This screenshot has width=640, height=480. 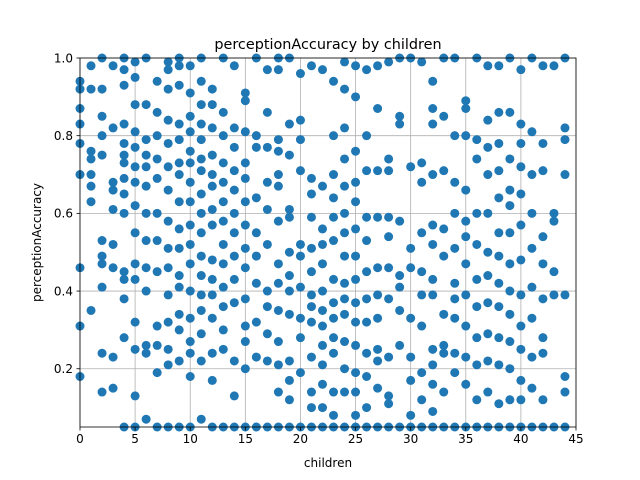 What do you see at coordinates (63, 291) in the screenshot?
I see `y-tick-label: 0.4` at bounding box center [63, 291].